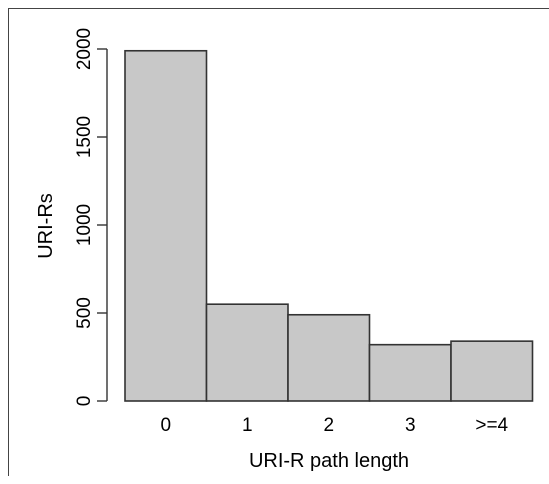 The image size is (549, 484). What do you see at coordinates (329, 461) in the screenshot?
I see `x-axis-label: URI-R path length` at bounding box center [329, 461].